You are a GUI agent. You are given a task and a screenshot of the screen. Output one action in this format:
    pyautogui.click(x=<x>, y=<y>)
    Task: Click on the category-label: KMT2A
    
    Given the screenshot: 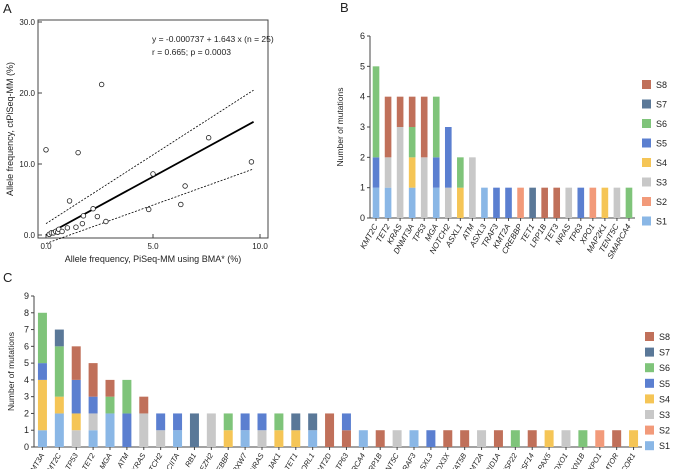 What is the action you would take?
    pyautogui.click(x=475, y=460)
    